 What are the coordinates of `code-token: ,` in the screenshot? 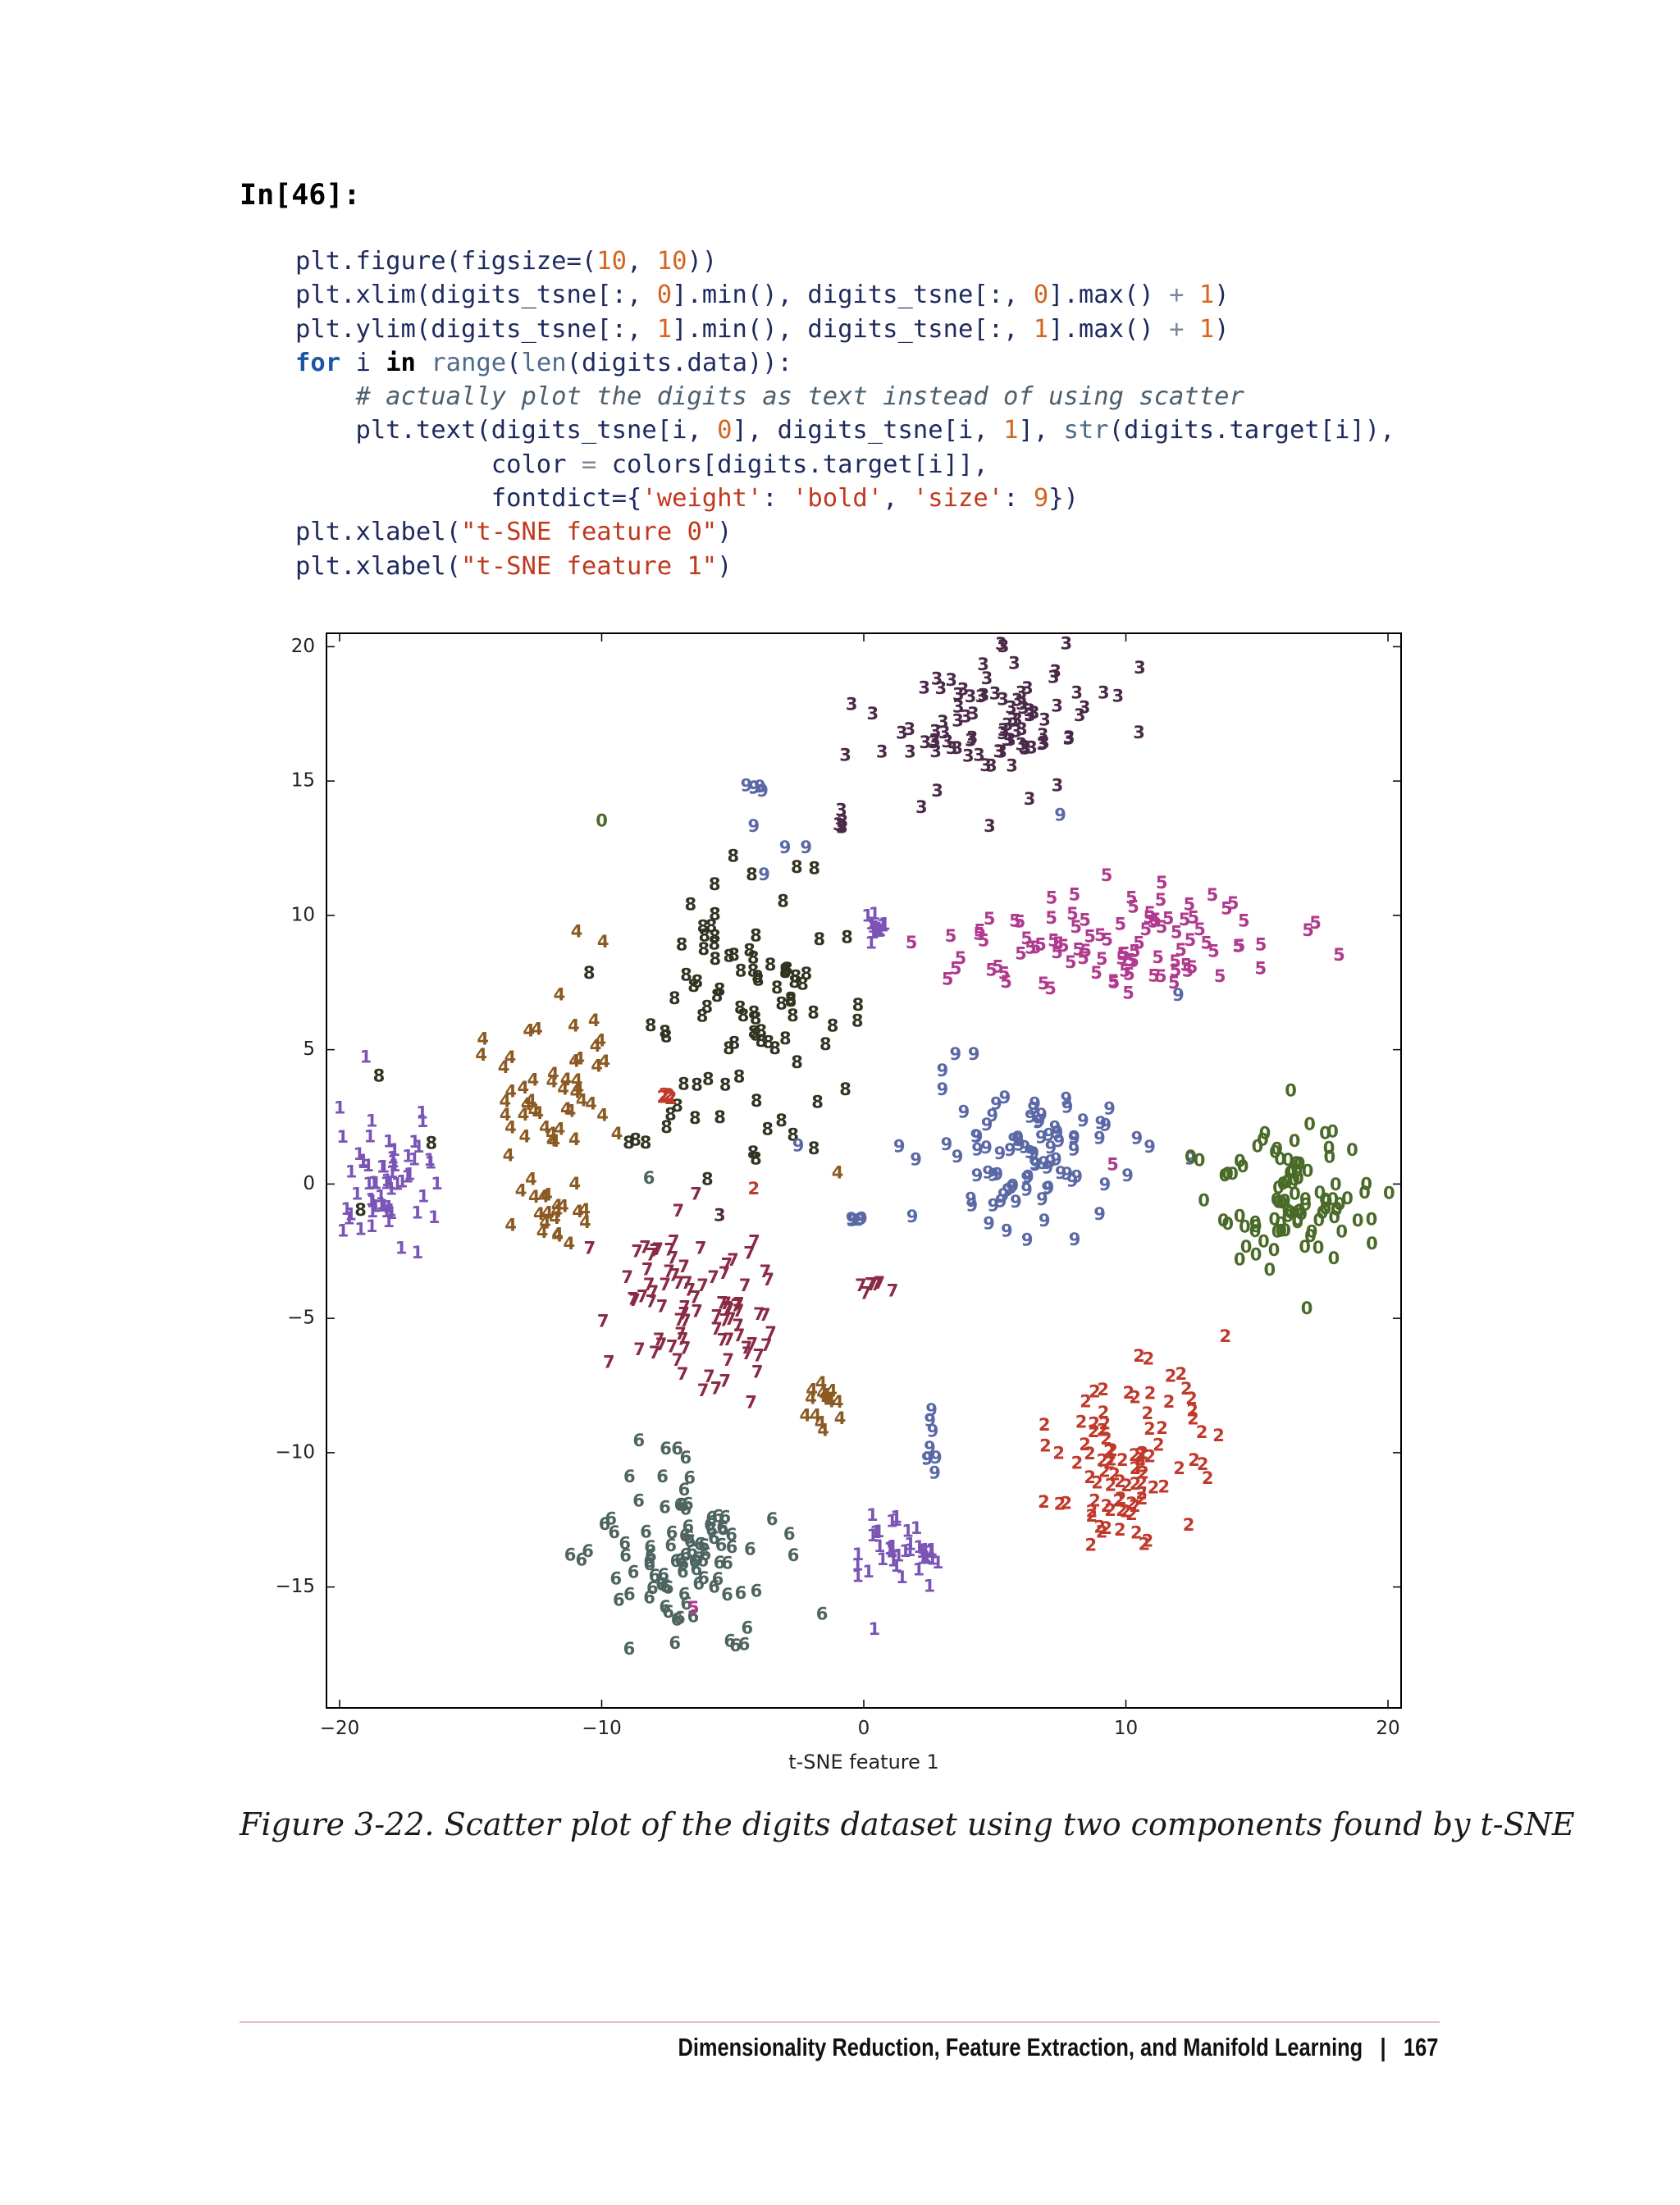 It's located at (642, 261).